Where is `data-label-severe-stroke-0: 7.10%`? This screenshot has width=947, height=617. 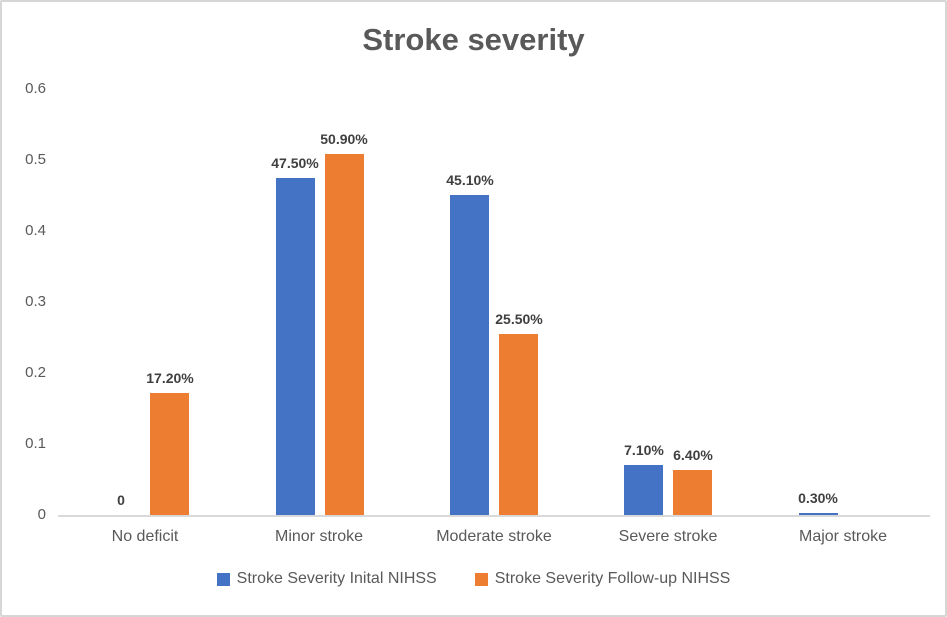 data-label-severe-stroke-0: 7.10% is located at coordinates (644, 450).